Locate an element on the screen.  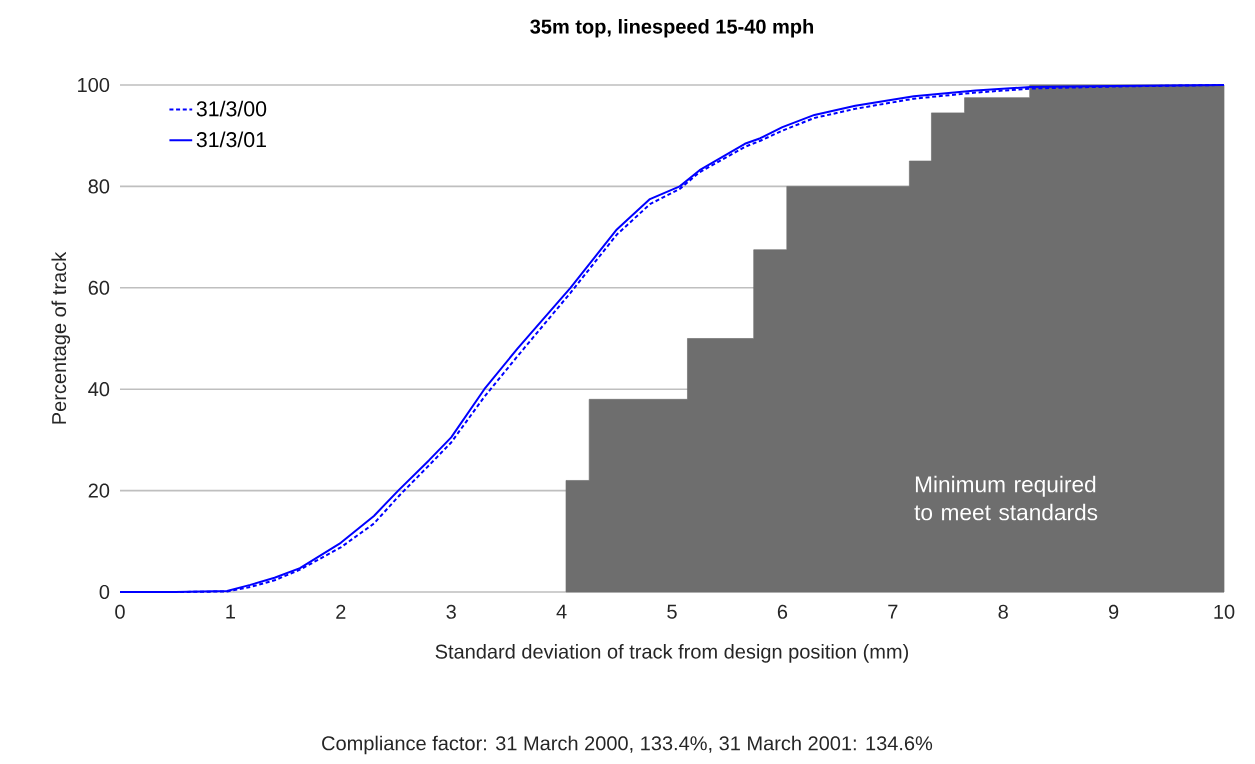
x-tick-label: 3 is located at coordinates (451, 611).